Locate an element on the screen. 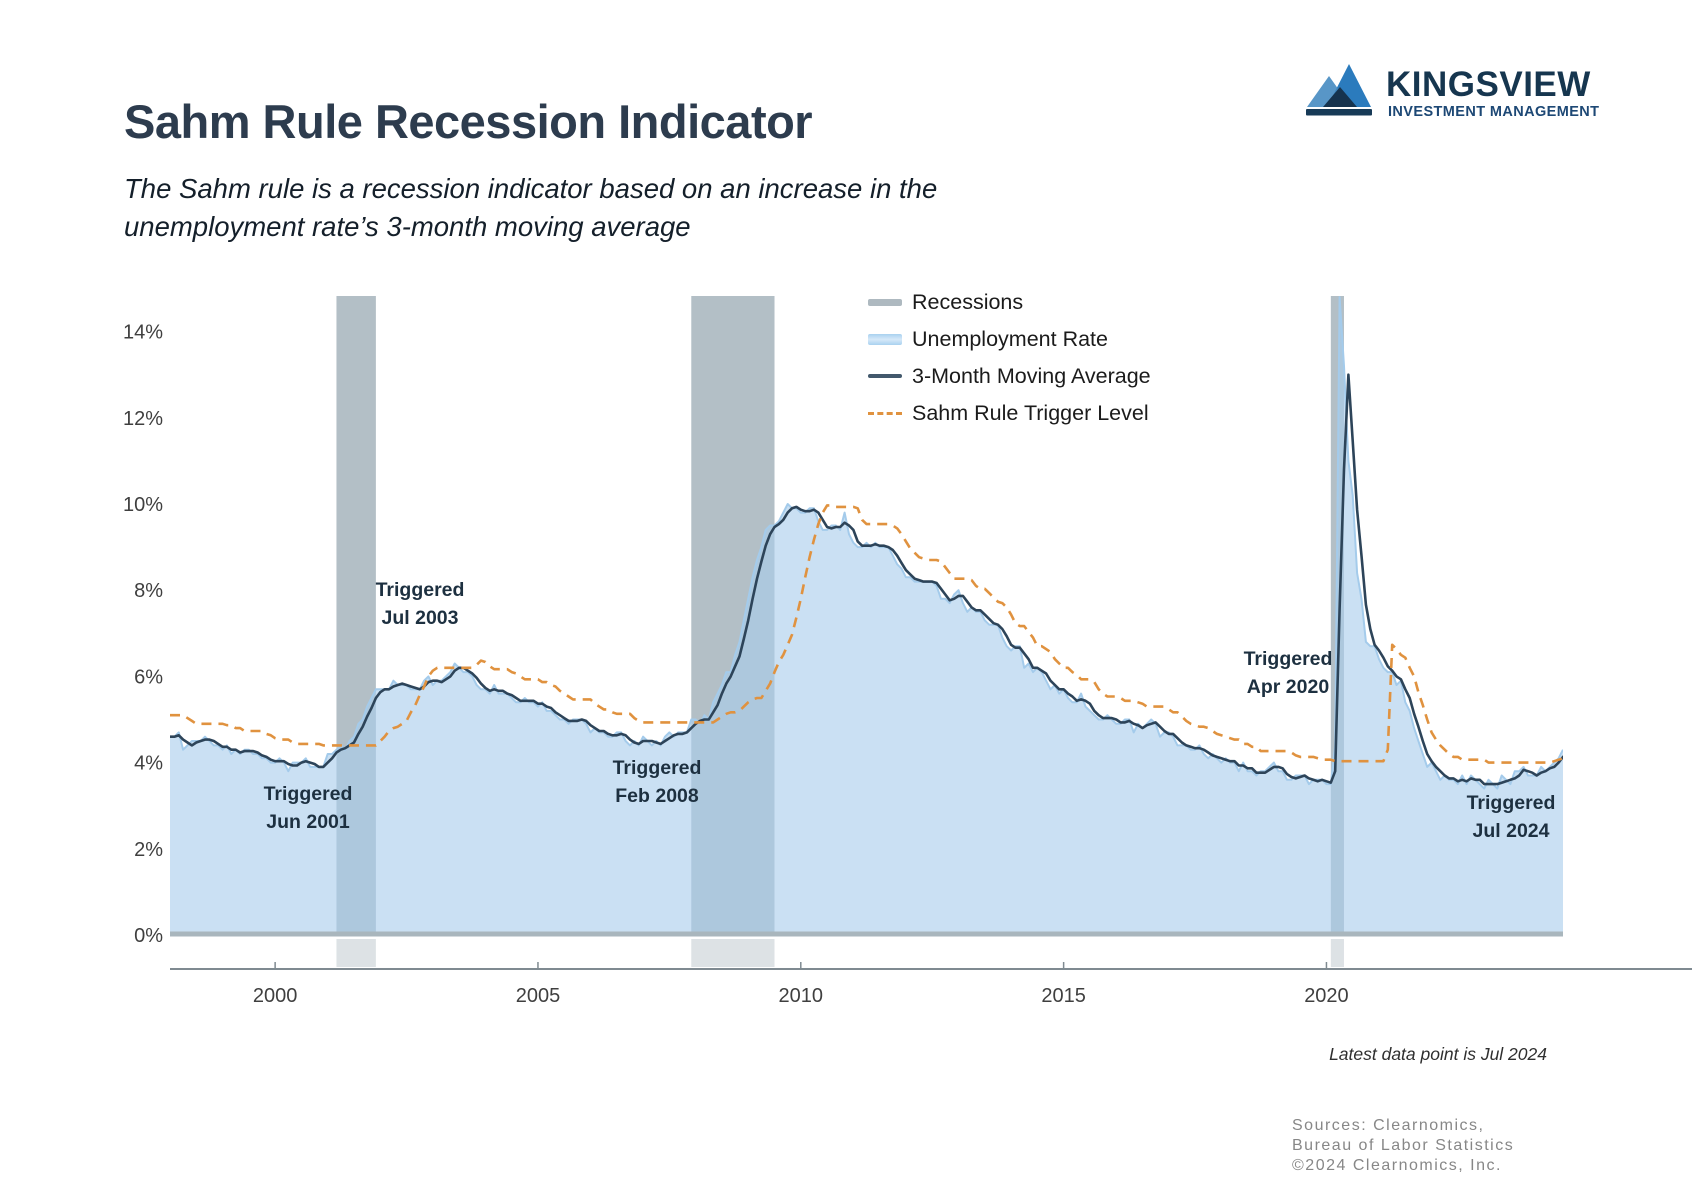 The width and height of the screenshot is (1704, 1200). legend-label: Unemployment Rate is located at coordinates (1010, 338).